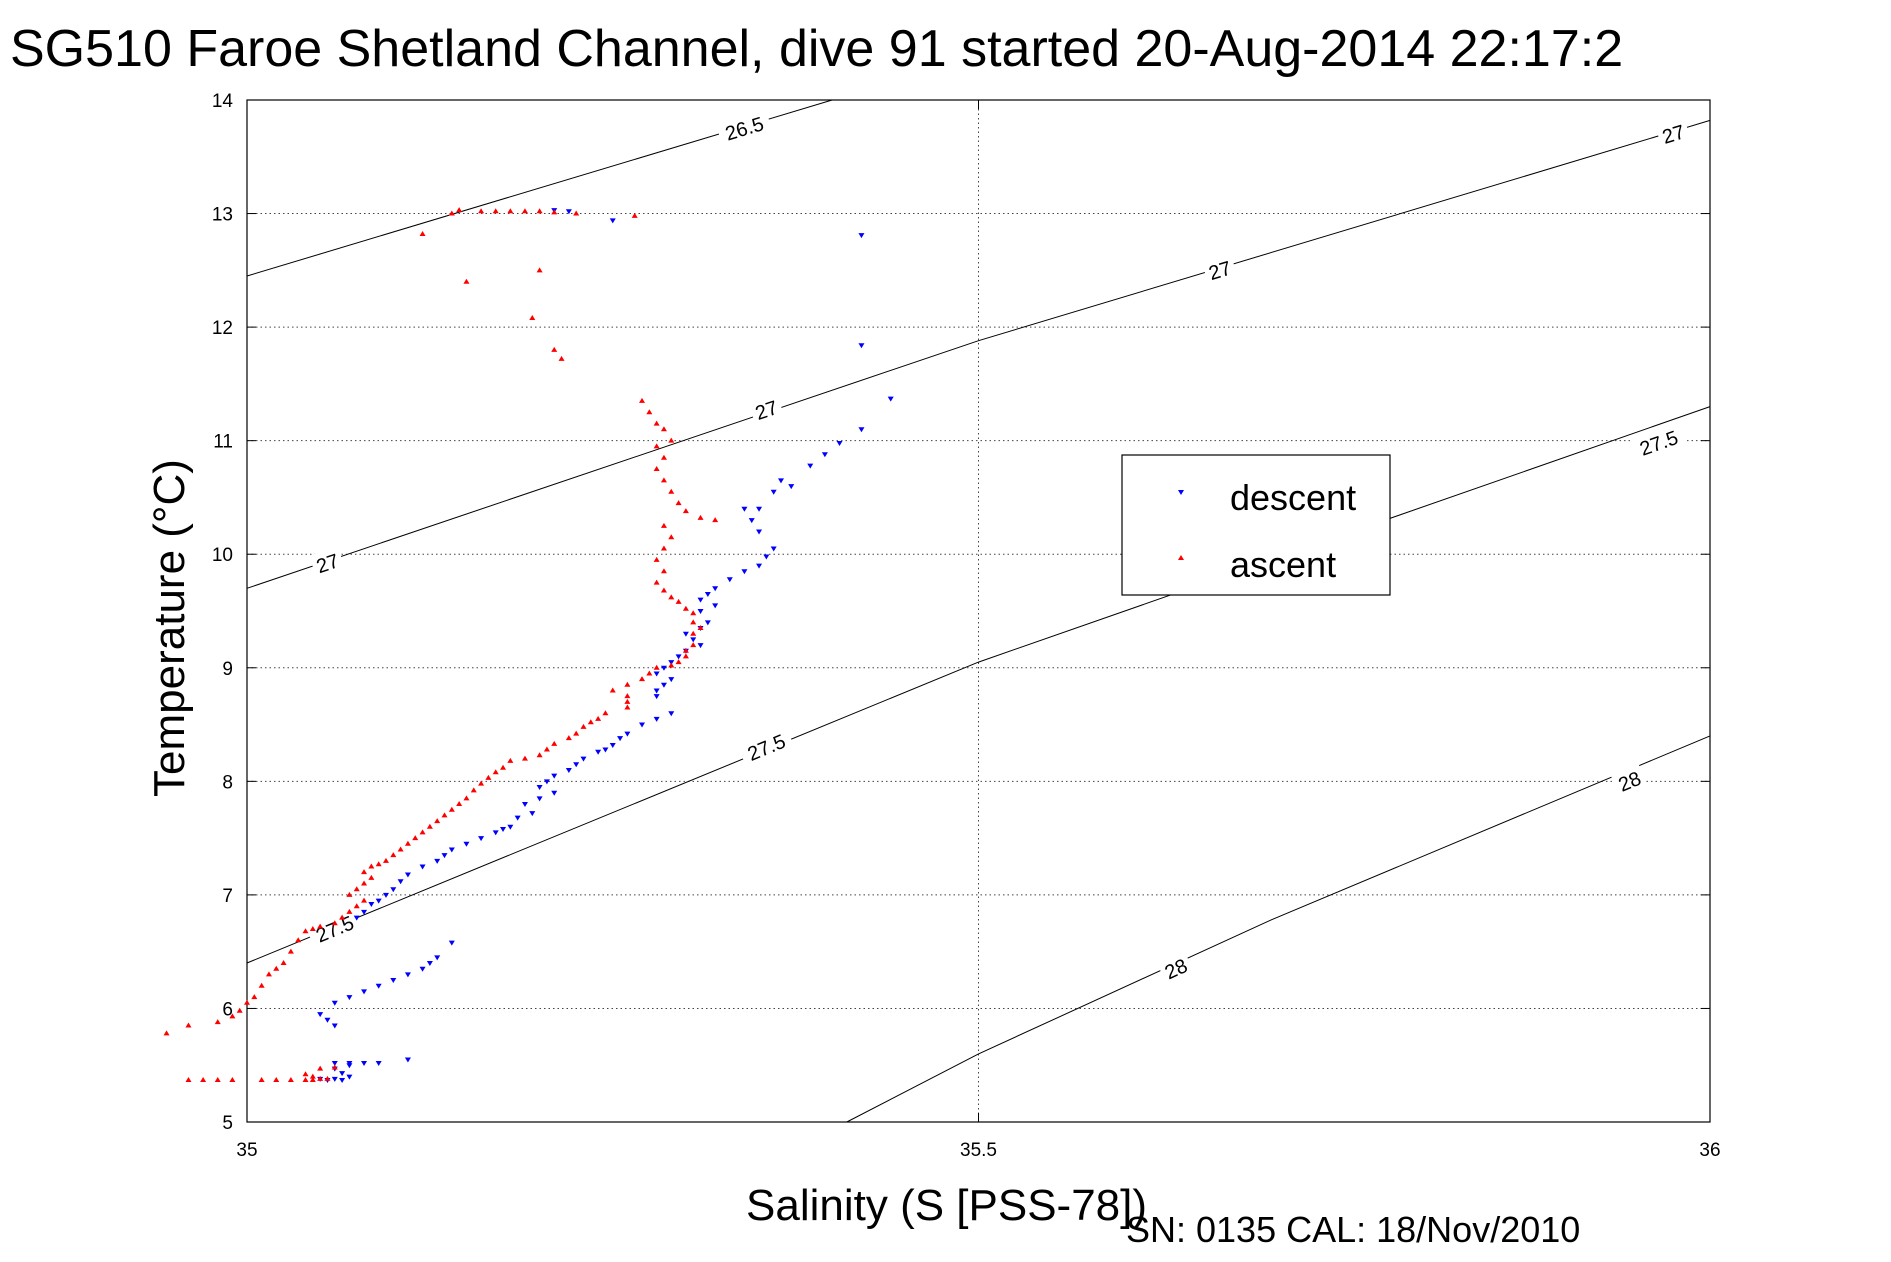 The width and height of the screenshot is (1891, 1262). Describe the element at coordinates (223, 101) in the screenshot. I see `y-tick-label: 14` at that location.